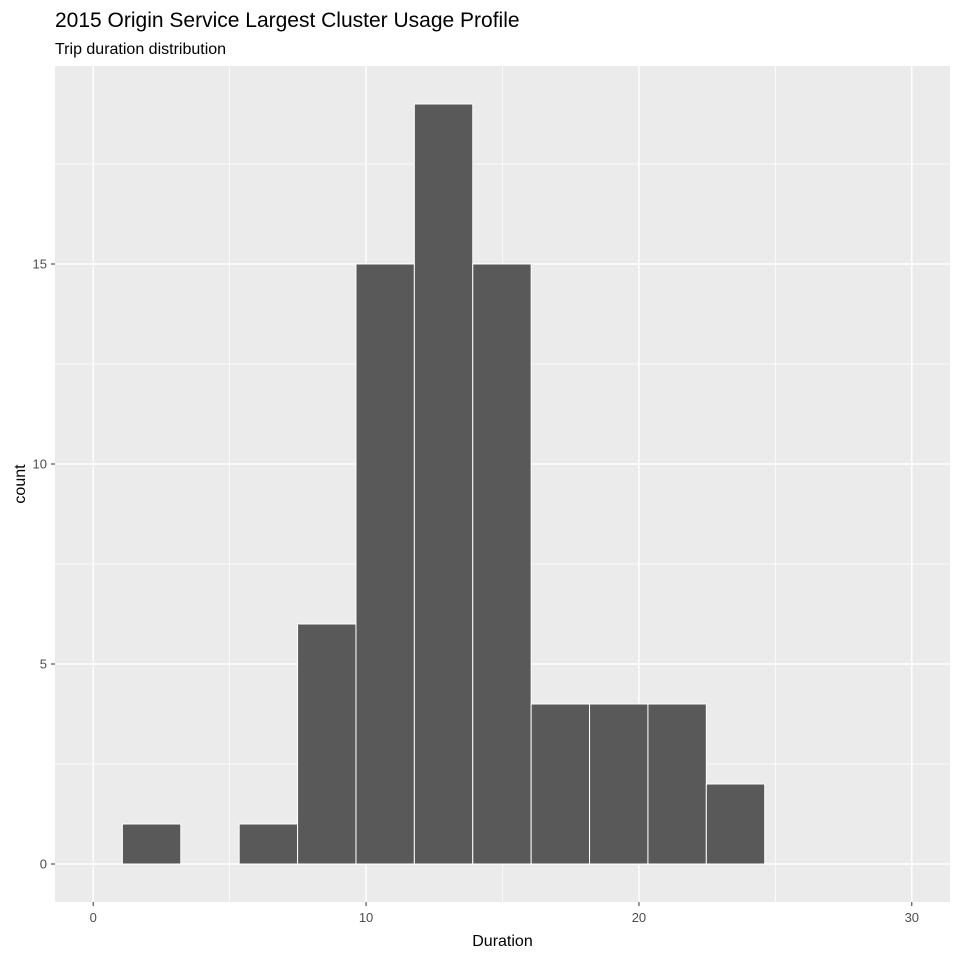  Describe the element at coordinates (140, 49) in the screenshot. I see `chart-subtitle: Trip duration distribution` at that location.